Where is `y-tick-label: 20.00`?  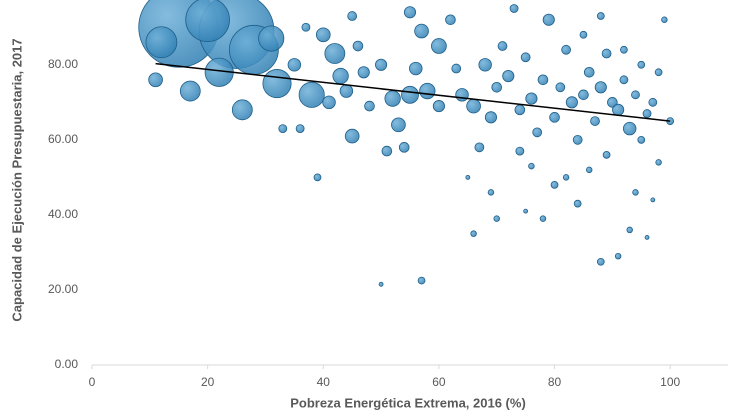 y-tick-label: 20.00 is located at coordinates (63, 289).